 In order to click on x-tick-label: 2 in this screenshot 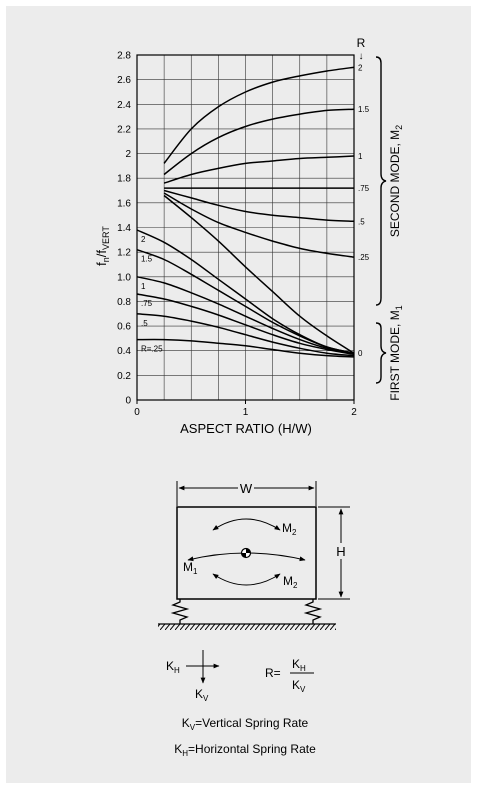, I will do `click(354, 412)`.